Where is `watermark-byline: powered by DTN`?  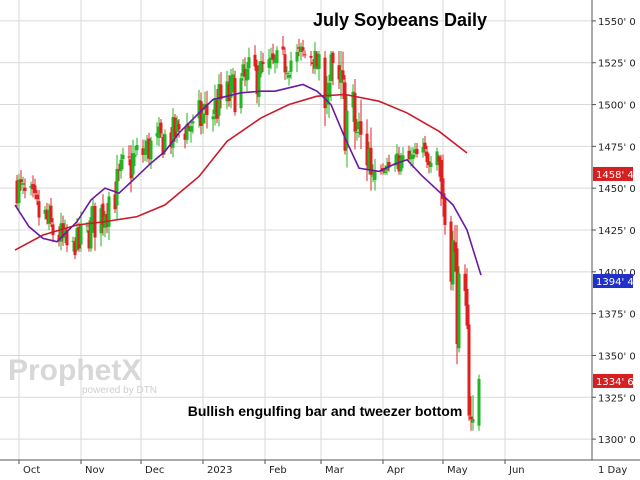 watermark-byline: powered by DTN is located at coordinates (119, 390).